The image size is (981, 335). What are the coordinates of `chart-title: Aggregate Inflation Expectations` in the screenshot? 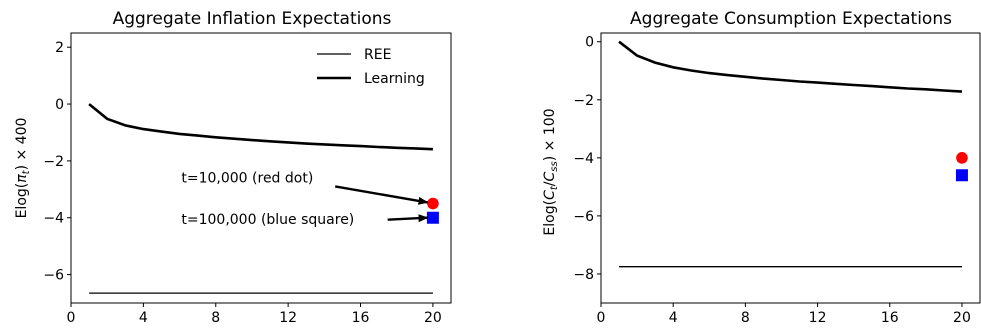 It's located at (252, 19).